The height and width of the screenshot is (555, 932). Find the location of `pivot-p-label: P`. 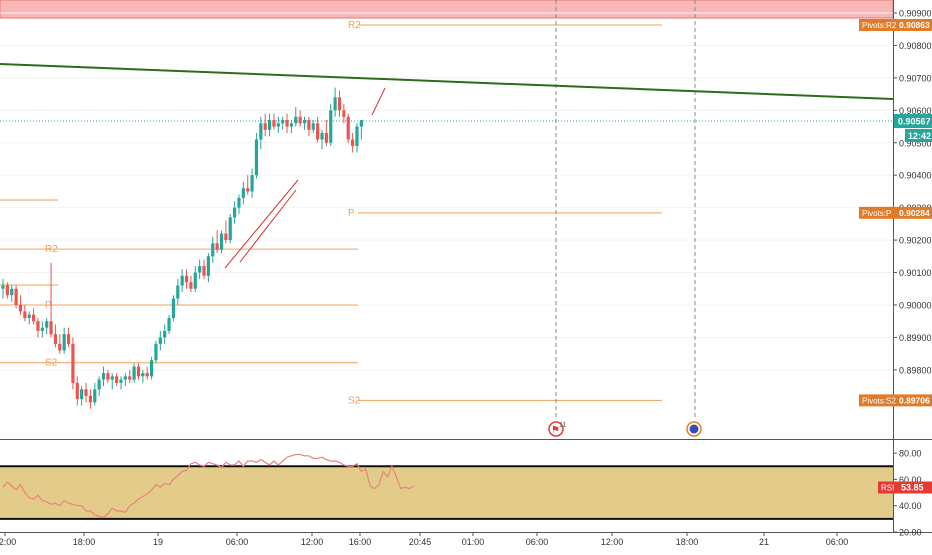

pivot-p-label: P is located at coordinates (351, 213).